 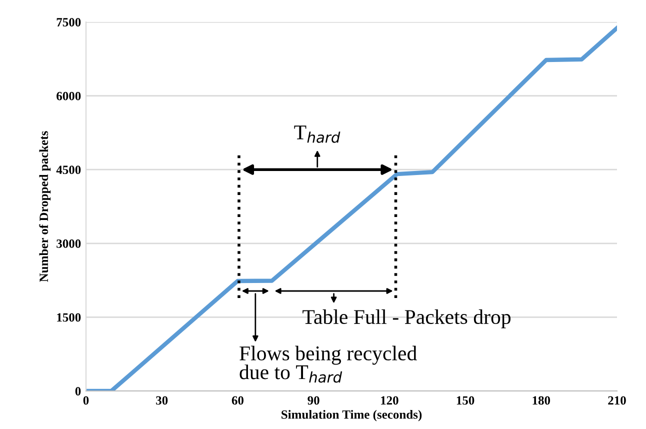 What do you see at coordinates (617, 400) in the screenshot?
I see `x-tick-label: 210` at bounding box center [617, 400].